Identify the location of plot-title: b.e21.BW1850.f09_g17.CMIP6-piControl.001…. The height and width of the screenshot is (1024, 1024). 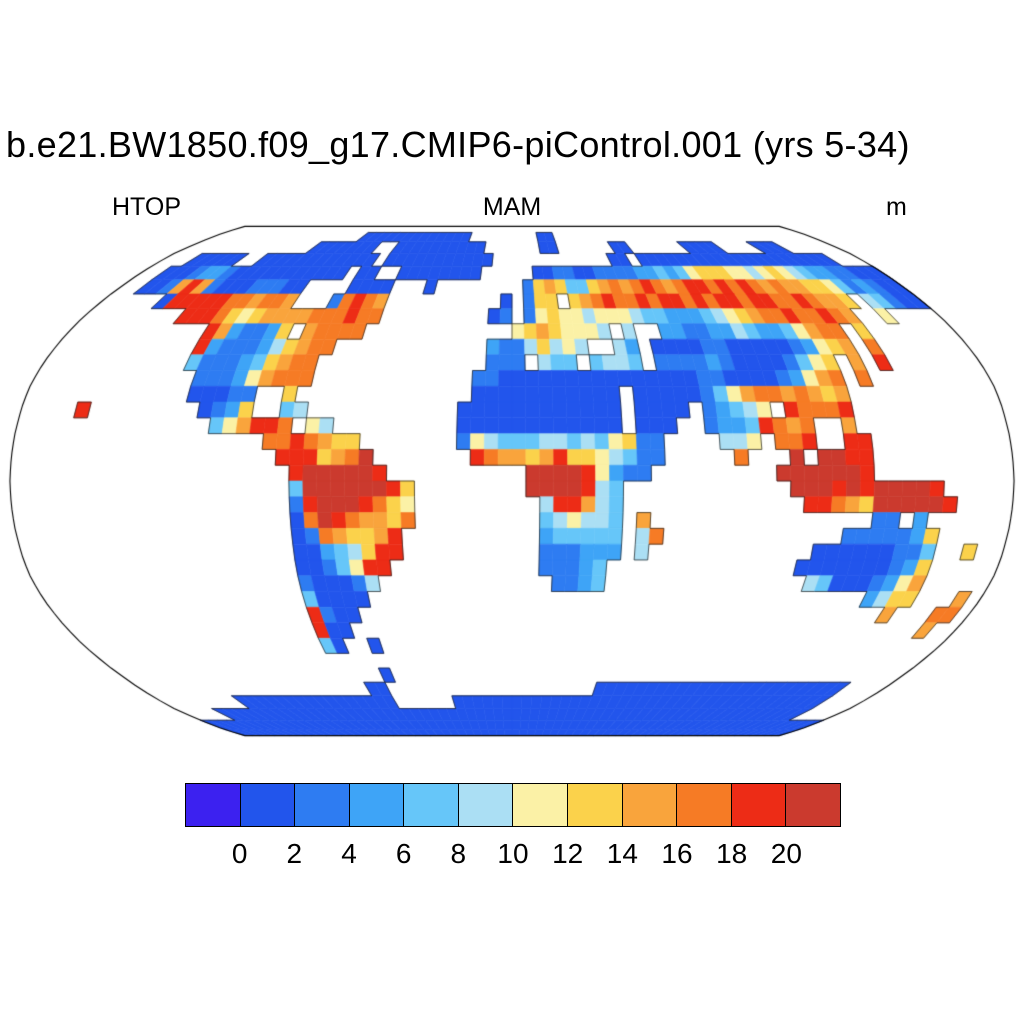
(458, 144).